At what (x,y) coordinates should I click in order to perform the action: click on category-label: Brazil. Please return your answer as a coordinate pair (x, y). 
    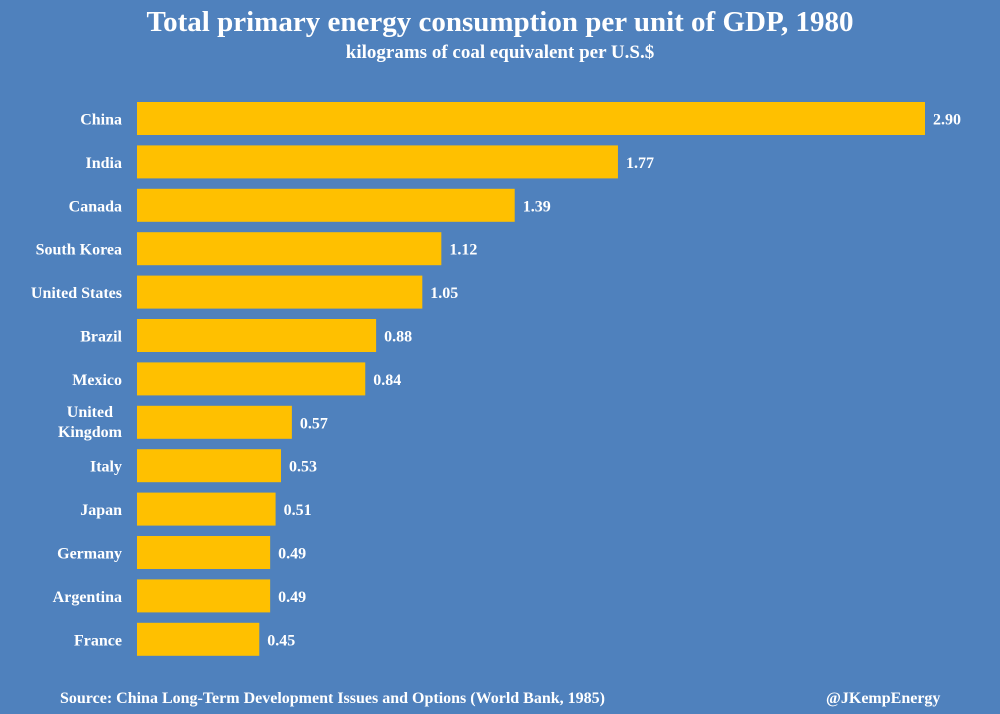
    Looking at the image, I should click on (101, 337).